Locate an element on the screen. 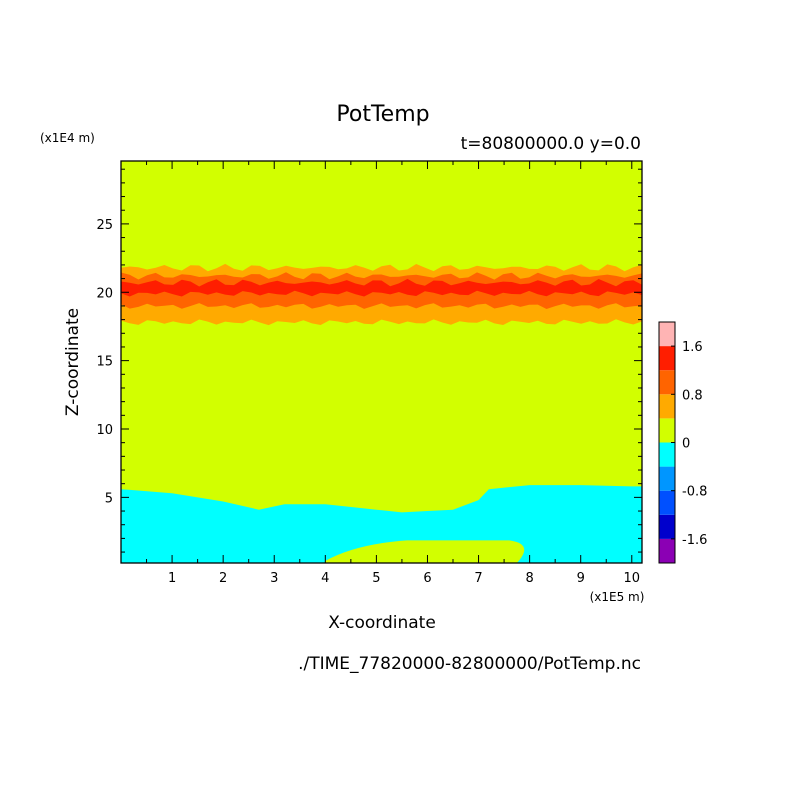 The width and height of the screenshot is (804, 804). x-tick-label: 7 is located at coordinates (478, 578).